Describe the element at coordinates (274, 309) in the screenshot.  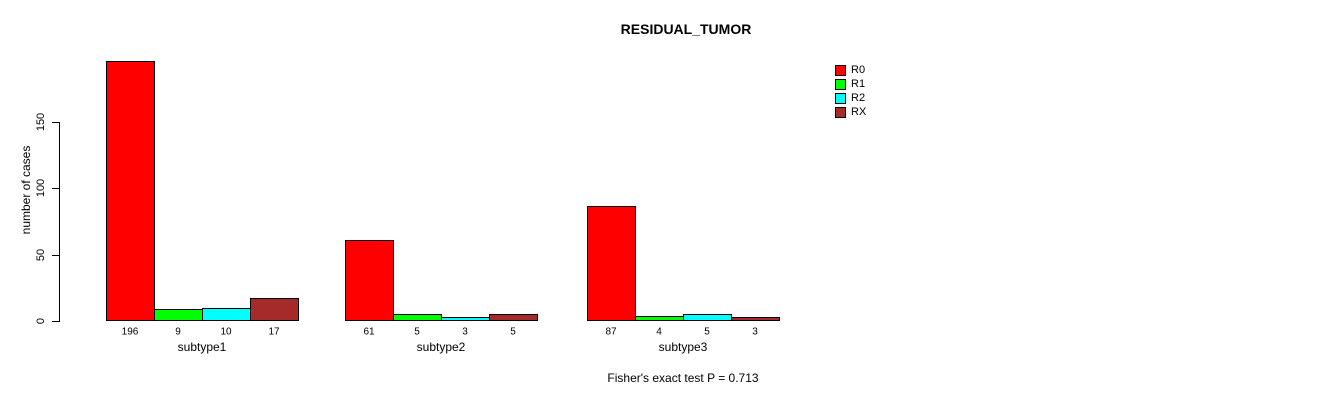
I see `bar-RX-subtype1` at that location.